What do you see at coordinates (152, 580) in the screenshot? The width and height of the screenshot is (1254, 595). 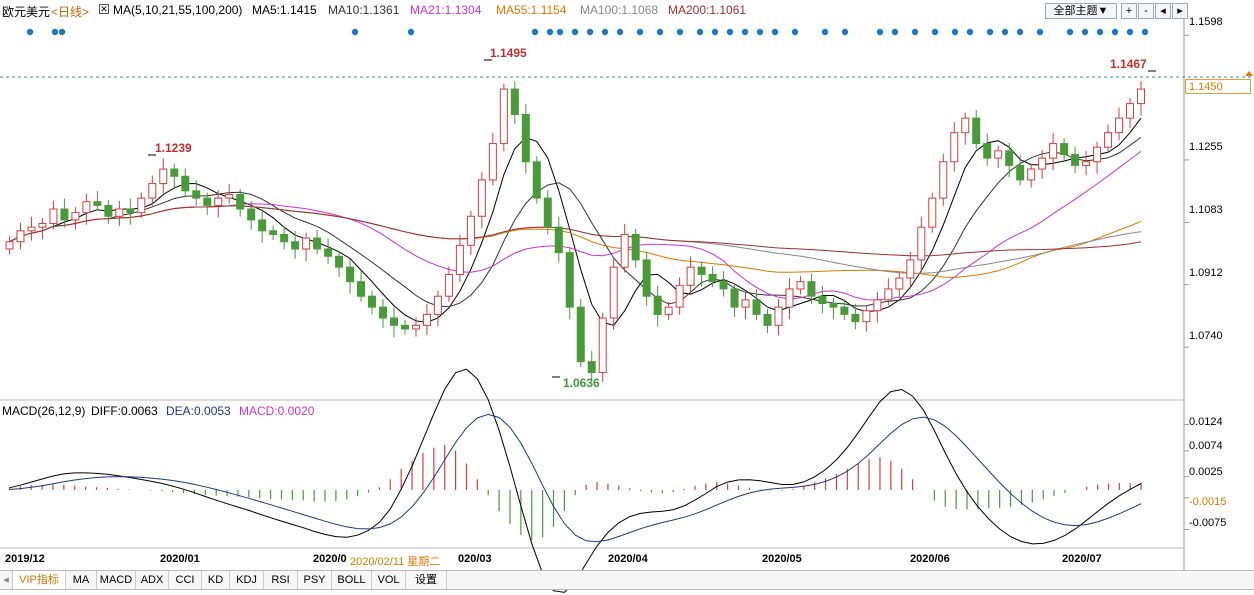 I see `tab-adx: ADX` at bounding box center [152, 580].